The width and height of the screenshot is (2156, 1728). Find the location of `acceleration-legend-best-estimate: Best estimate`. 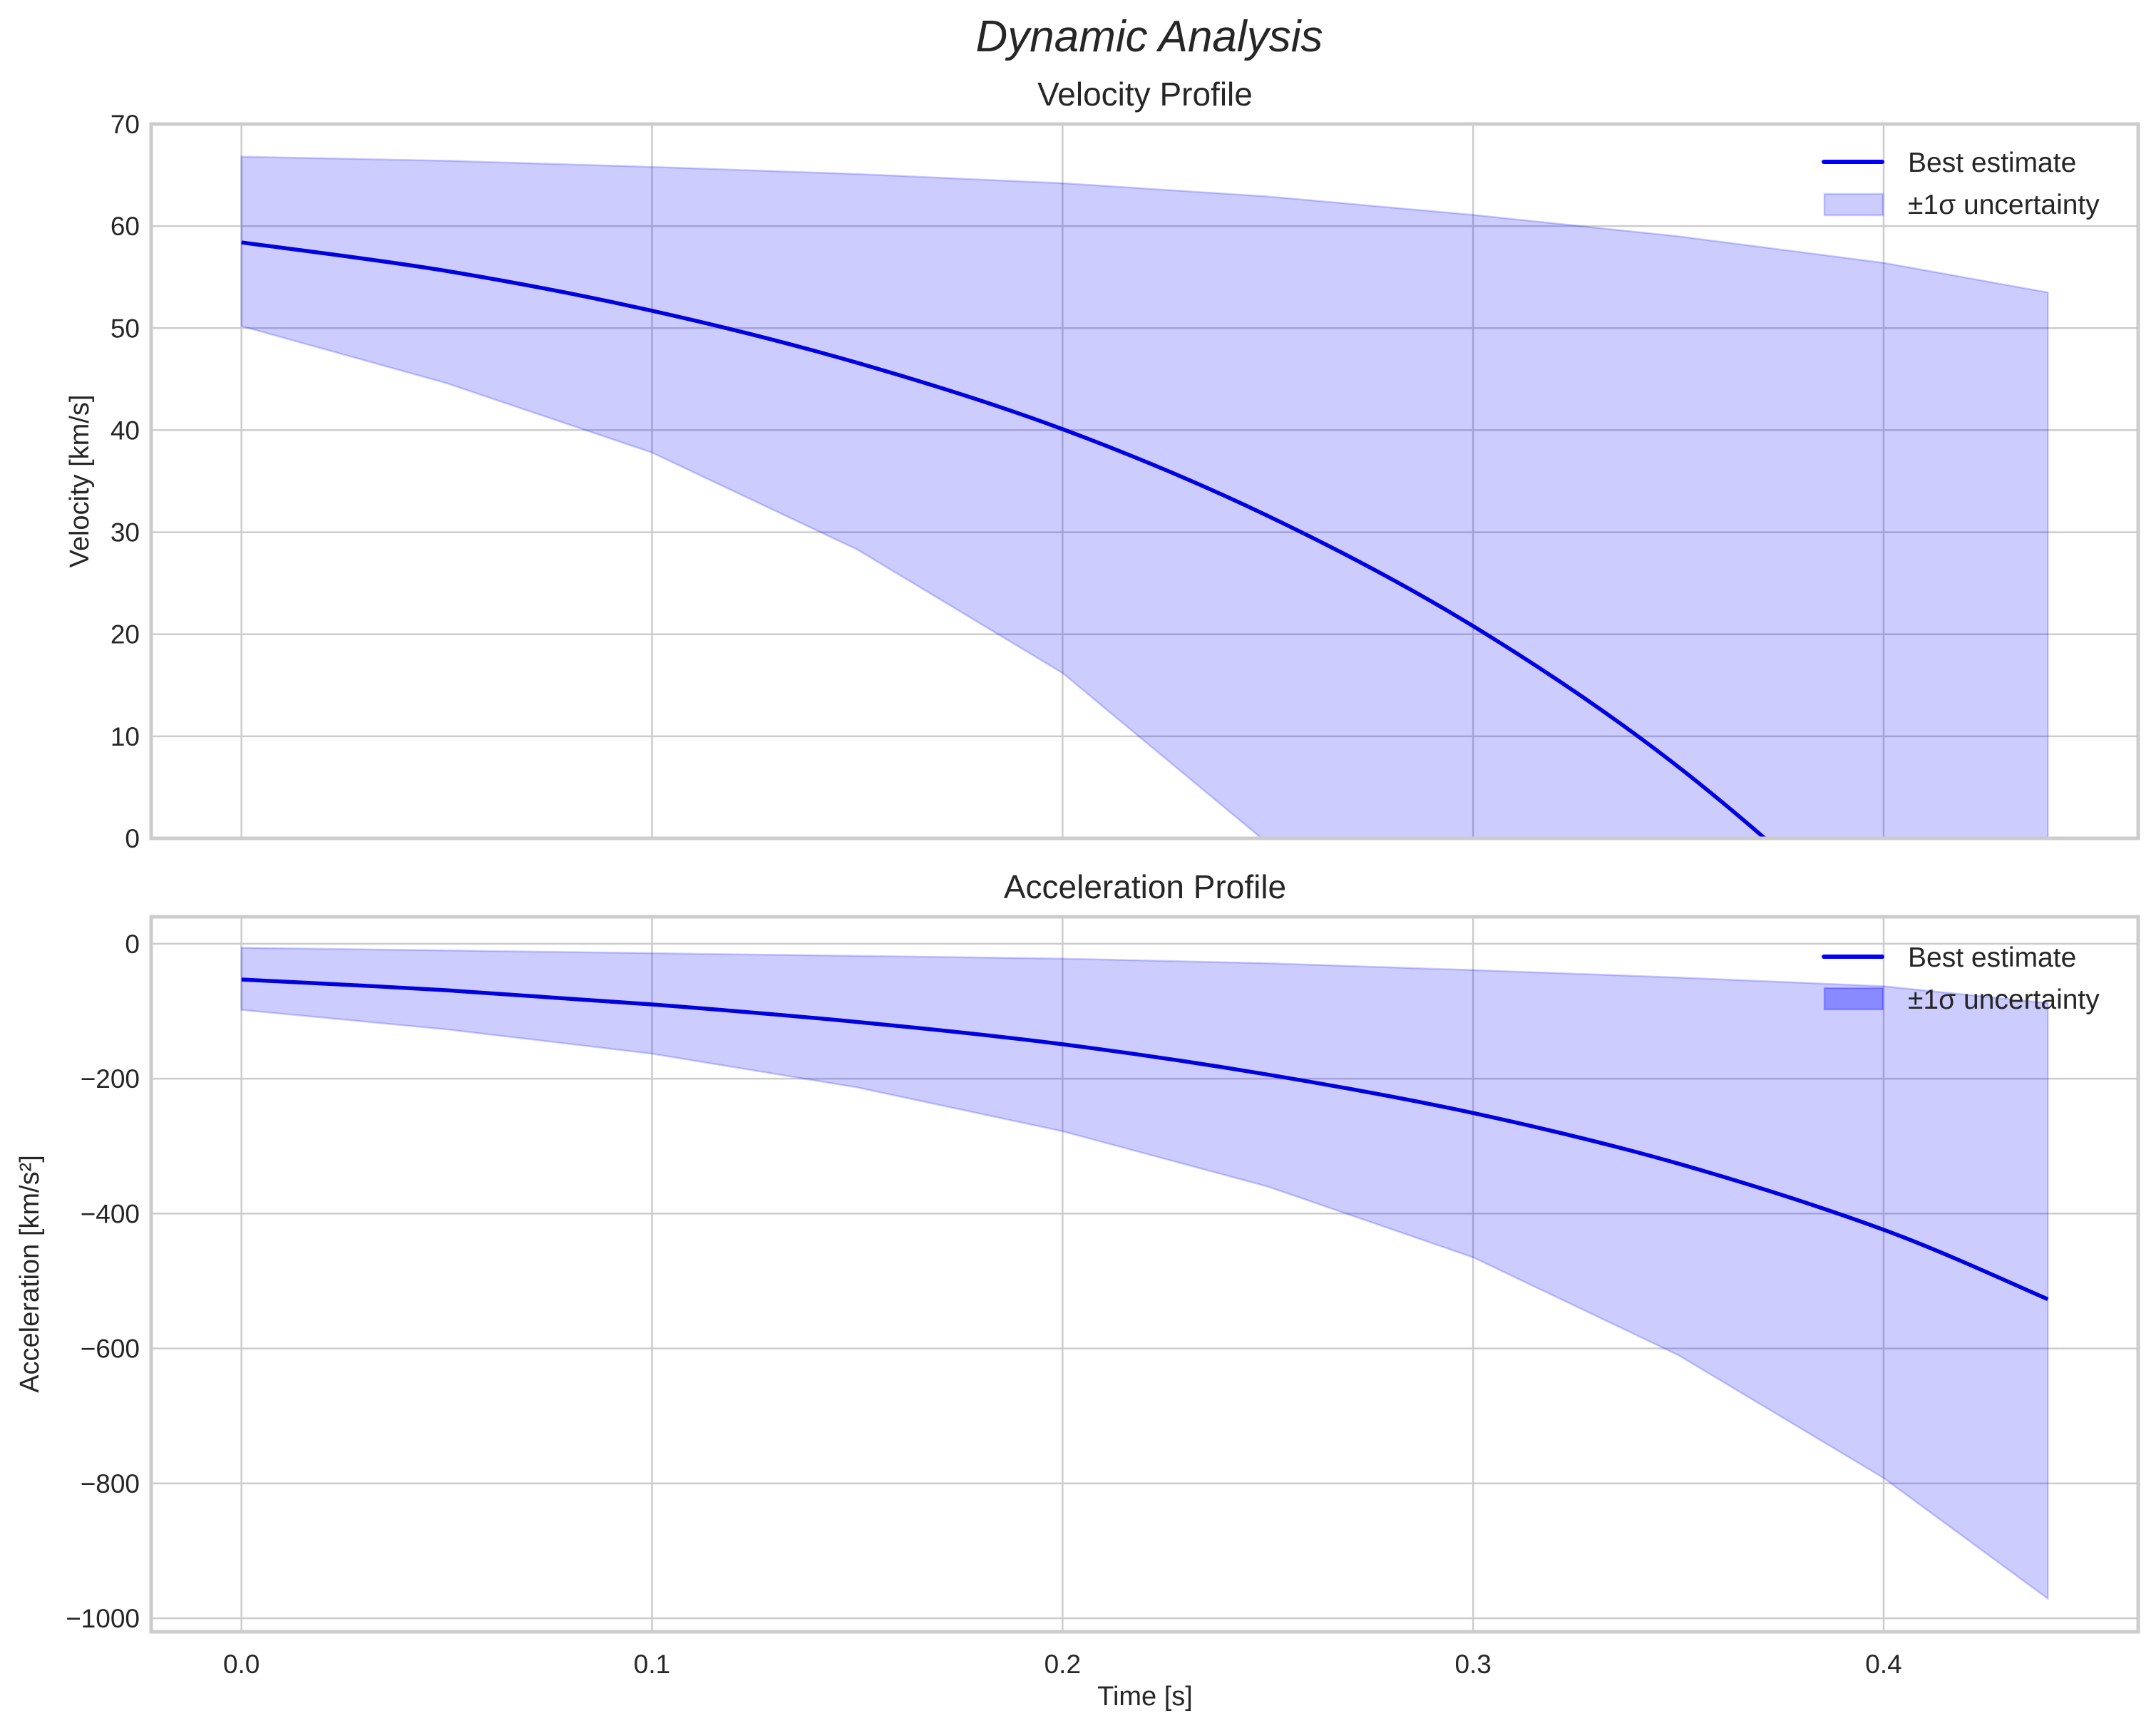

acceleration-legend-best-estimate: Best estimate is located at coordinates (1992, 957).